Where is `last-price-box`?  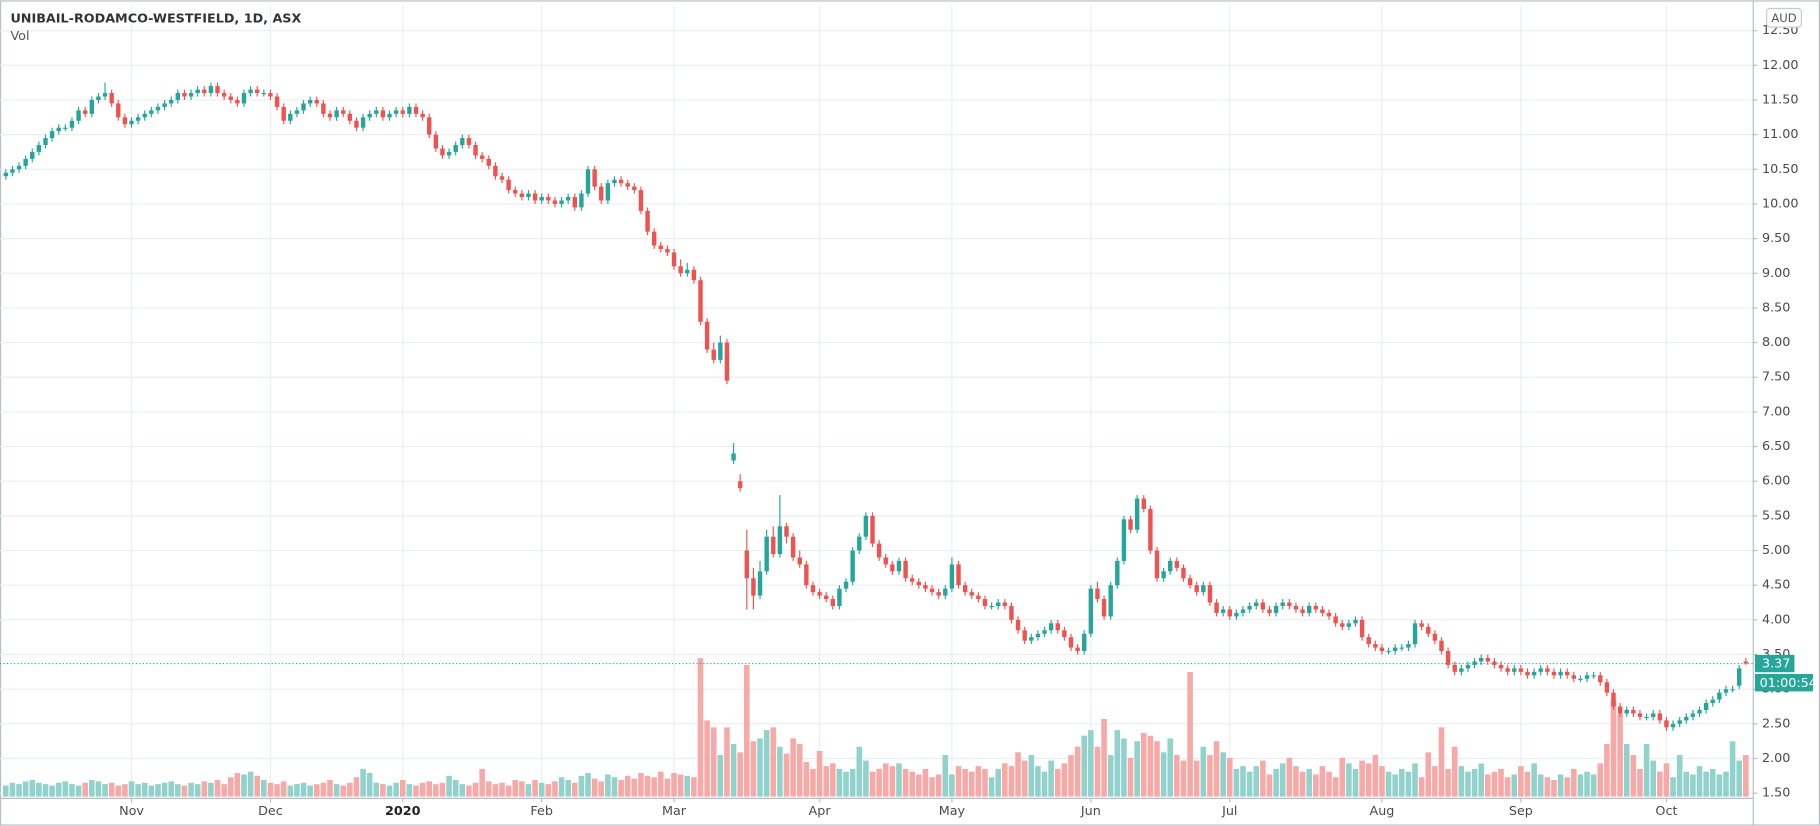
last-price-box is located at coordinates (1775, 663).